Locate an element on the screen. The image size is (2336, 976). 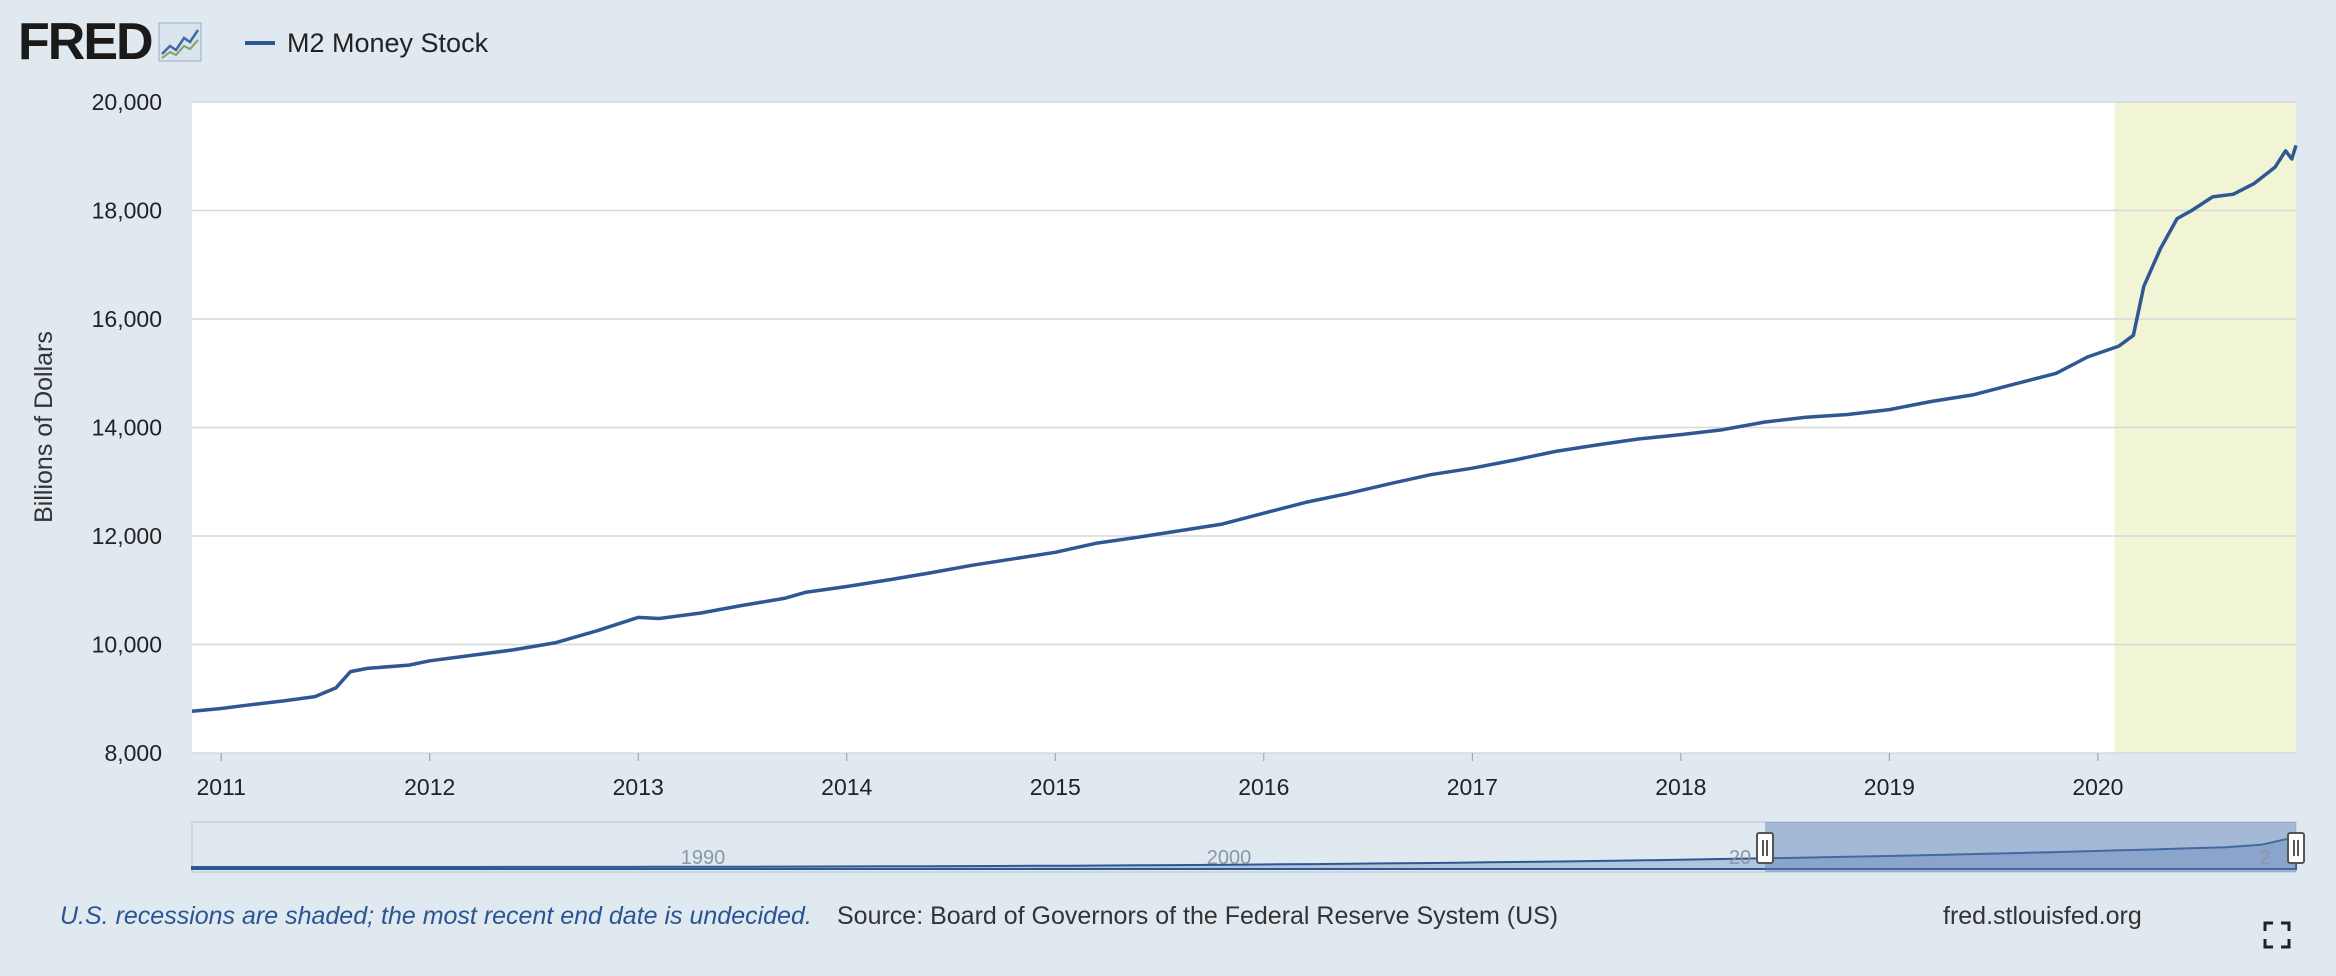
navigator-right-handle is located at coordinates (2296, 848).